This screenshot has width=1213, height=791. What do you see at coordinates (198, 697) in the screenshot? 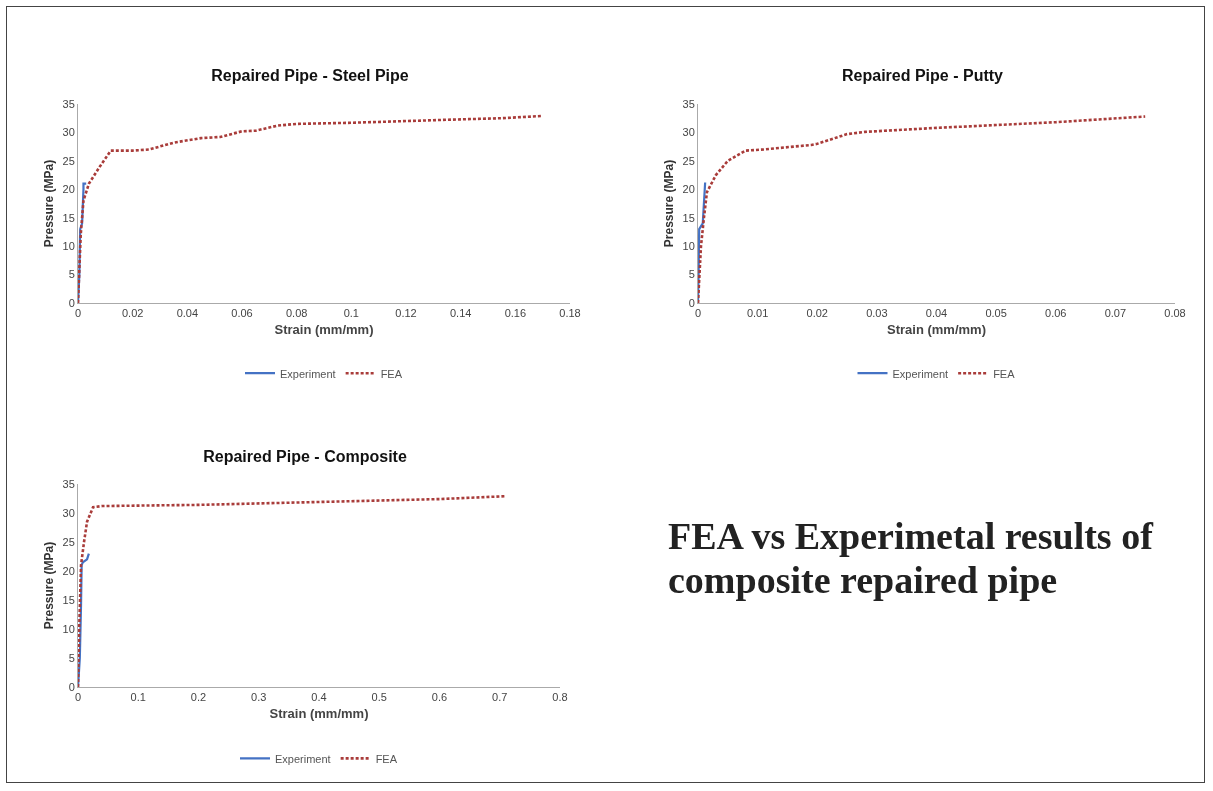
I see `x-tick-label: 0.2` at bounding box center [198, 697].